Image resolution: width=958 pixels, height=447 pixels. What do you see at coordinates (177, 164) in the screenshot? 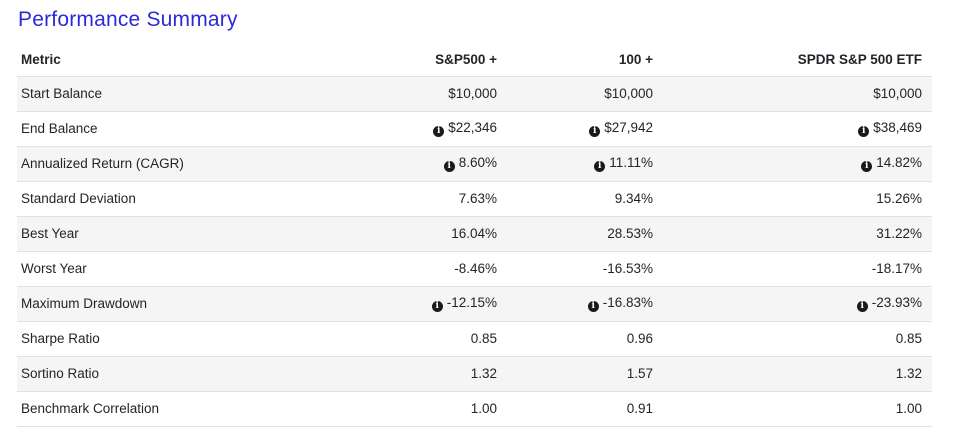
I see `metric-label: Annualized Return (CAGR)` at bounding box center [177, 164].